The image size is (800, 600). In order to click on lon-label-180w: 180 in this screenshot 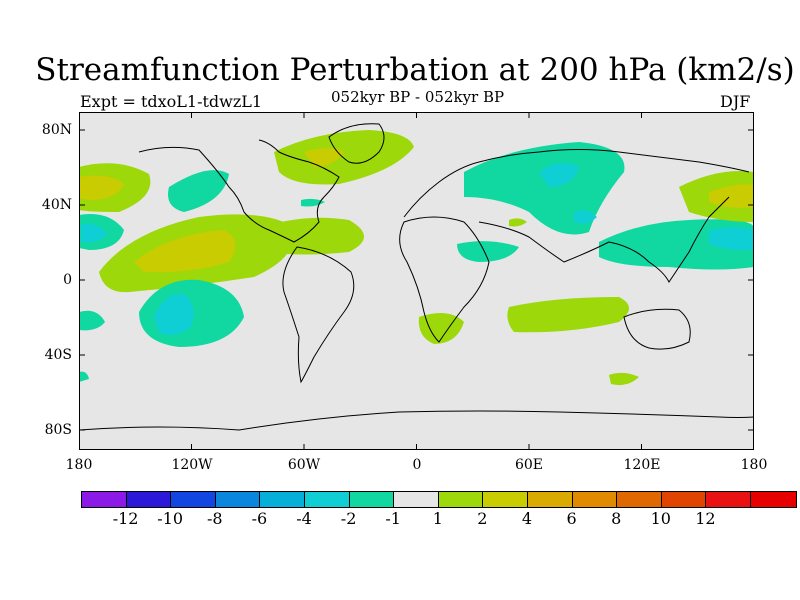, I will do `click(79, 465)`.